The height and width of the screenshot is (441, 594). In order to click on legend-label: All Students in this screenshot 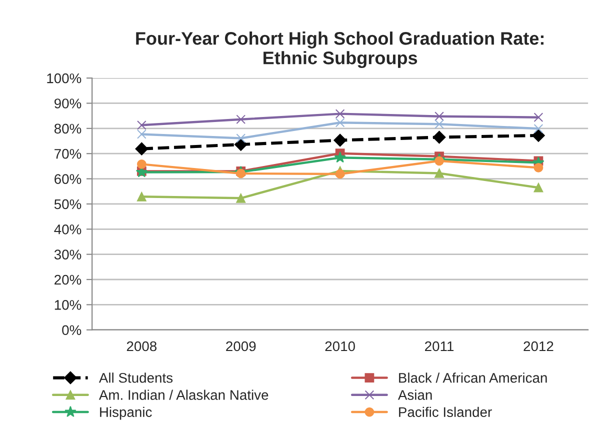, I will do `click(135, 377)`.